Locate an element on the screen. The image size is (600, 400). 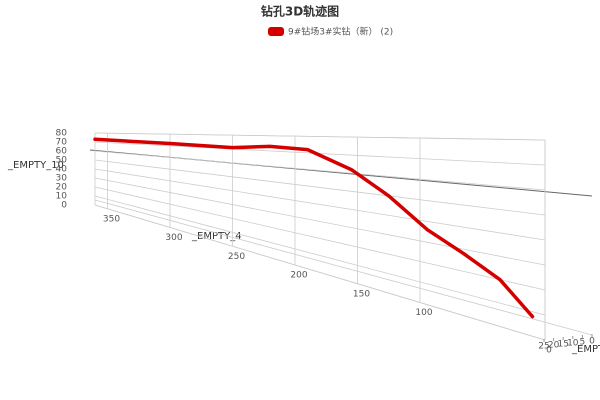
y-axis-name: _EMPTY_4 is located at coordinates (216, 236).